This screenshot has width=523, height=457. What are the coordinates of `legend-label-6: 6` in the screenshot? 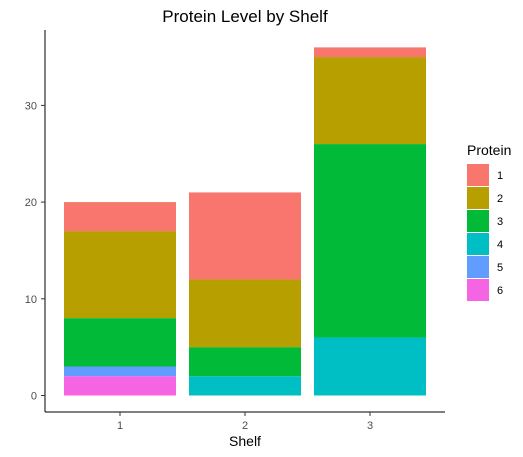 It's located at (500, 291).